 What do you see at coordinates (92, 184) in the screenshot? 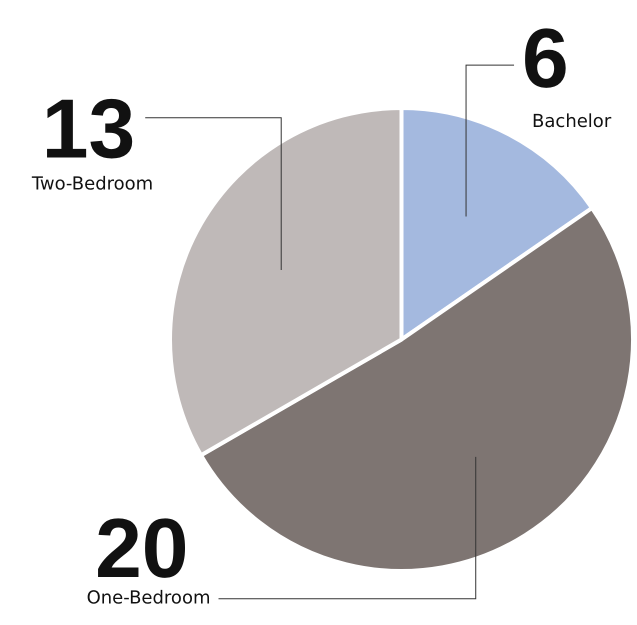
I see `slice-label: Two-Bedroom` at bounding box center [92, 184].